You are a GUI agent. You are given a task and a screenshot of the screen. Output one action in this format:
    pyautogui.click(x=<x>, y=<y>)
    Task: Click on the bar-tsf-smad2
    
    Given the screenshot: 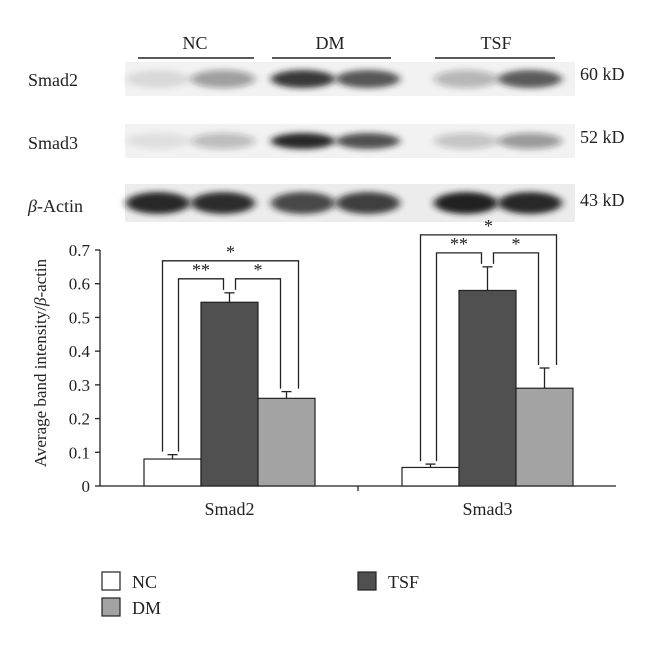 What is the action you would take?
    pyautogui.click(x=229, y=394)
    